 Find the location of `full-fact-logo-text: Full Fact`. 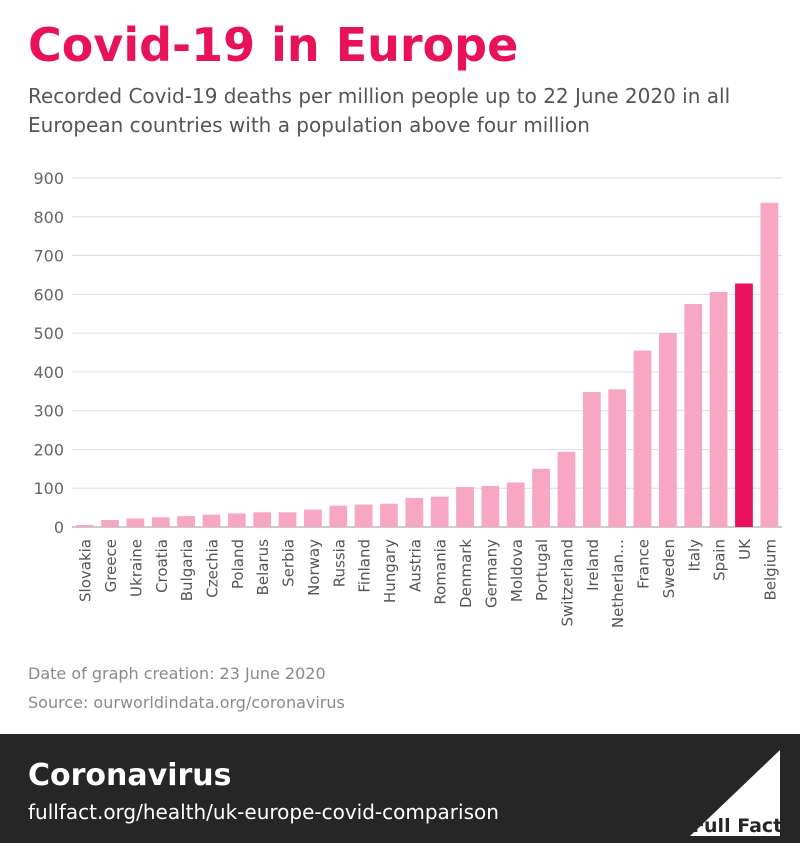

full-fact-logo-text: Full Fact is located at coordinates (737, 826).